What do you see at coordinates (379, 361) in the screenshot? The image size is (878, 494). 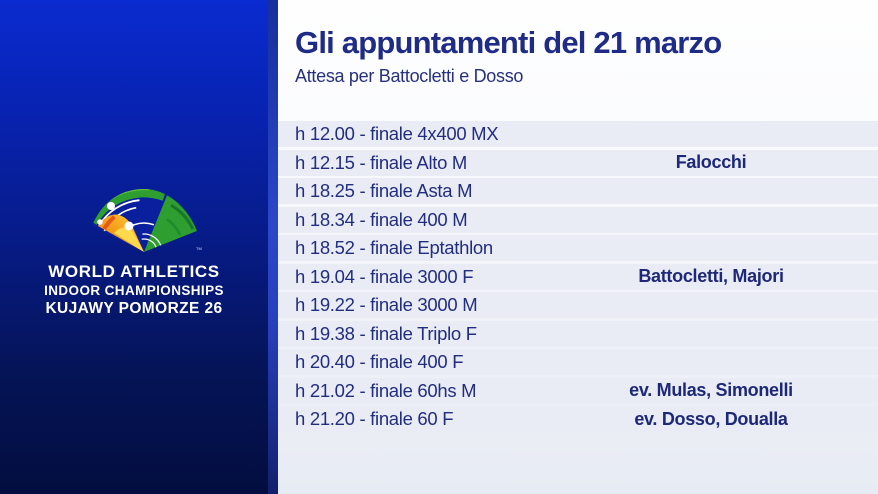 I see `event-time-label: h 20.40 - finale 400 F` at bounding box center [379, 361].